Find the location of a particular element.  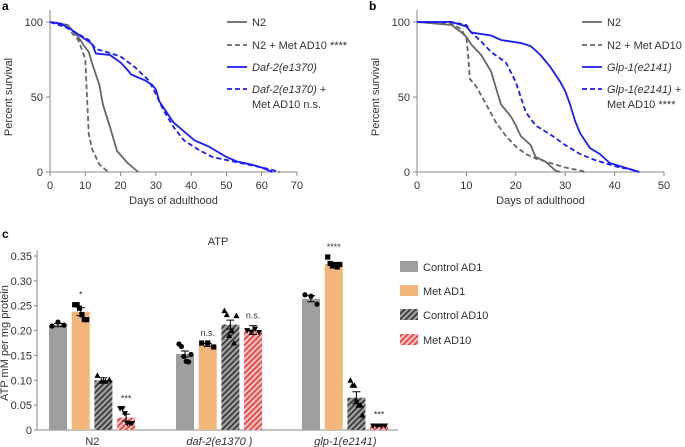

category-label: N2 is located at coordinates (92, 441).